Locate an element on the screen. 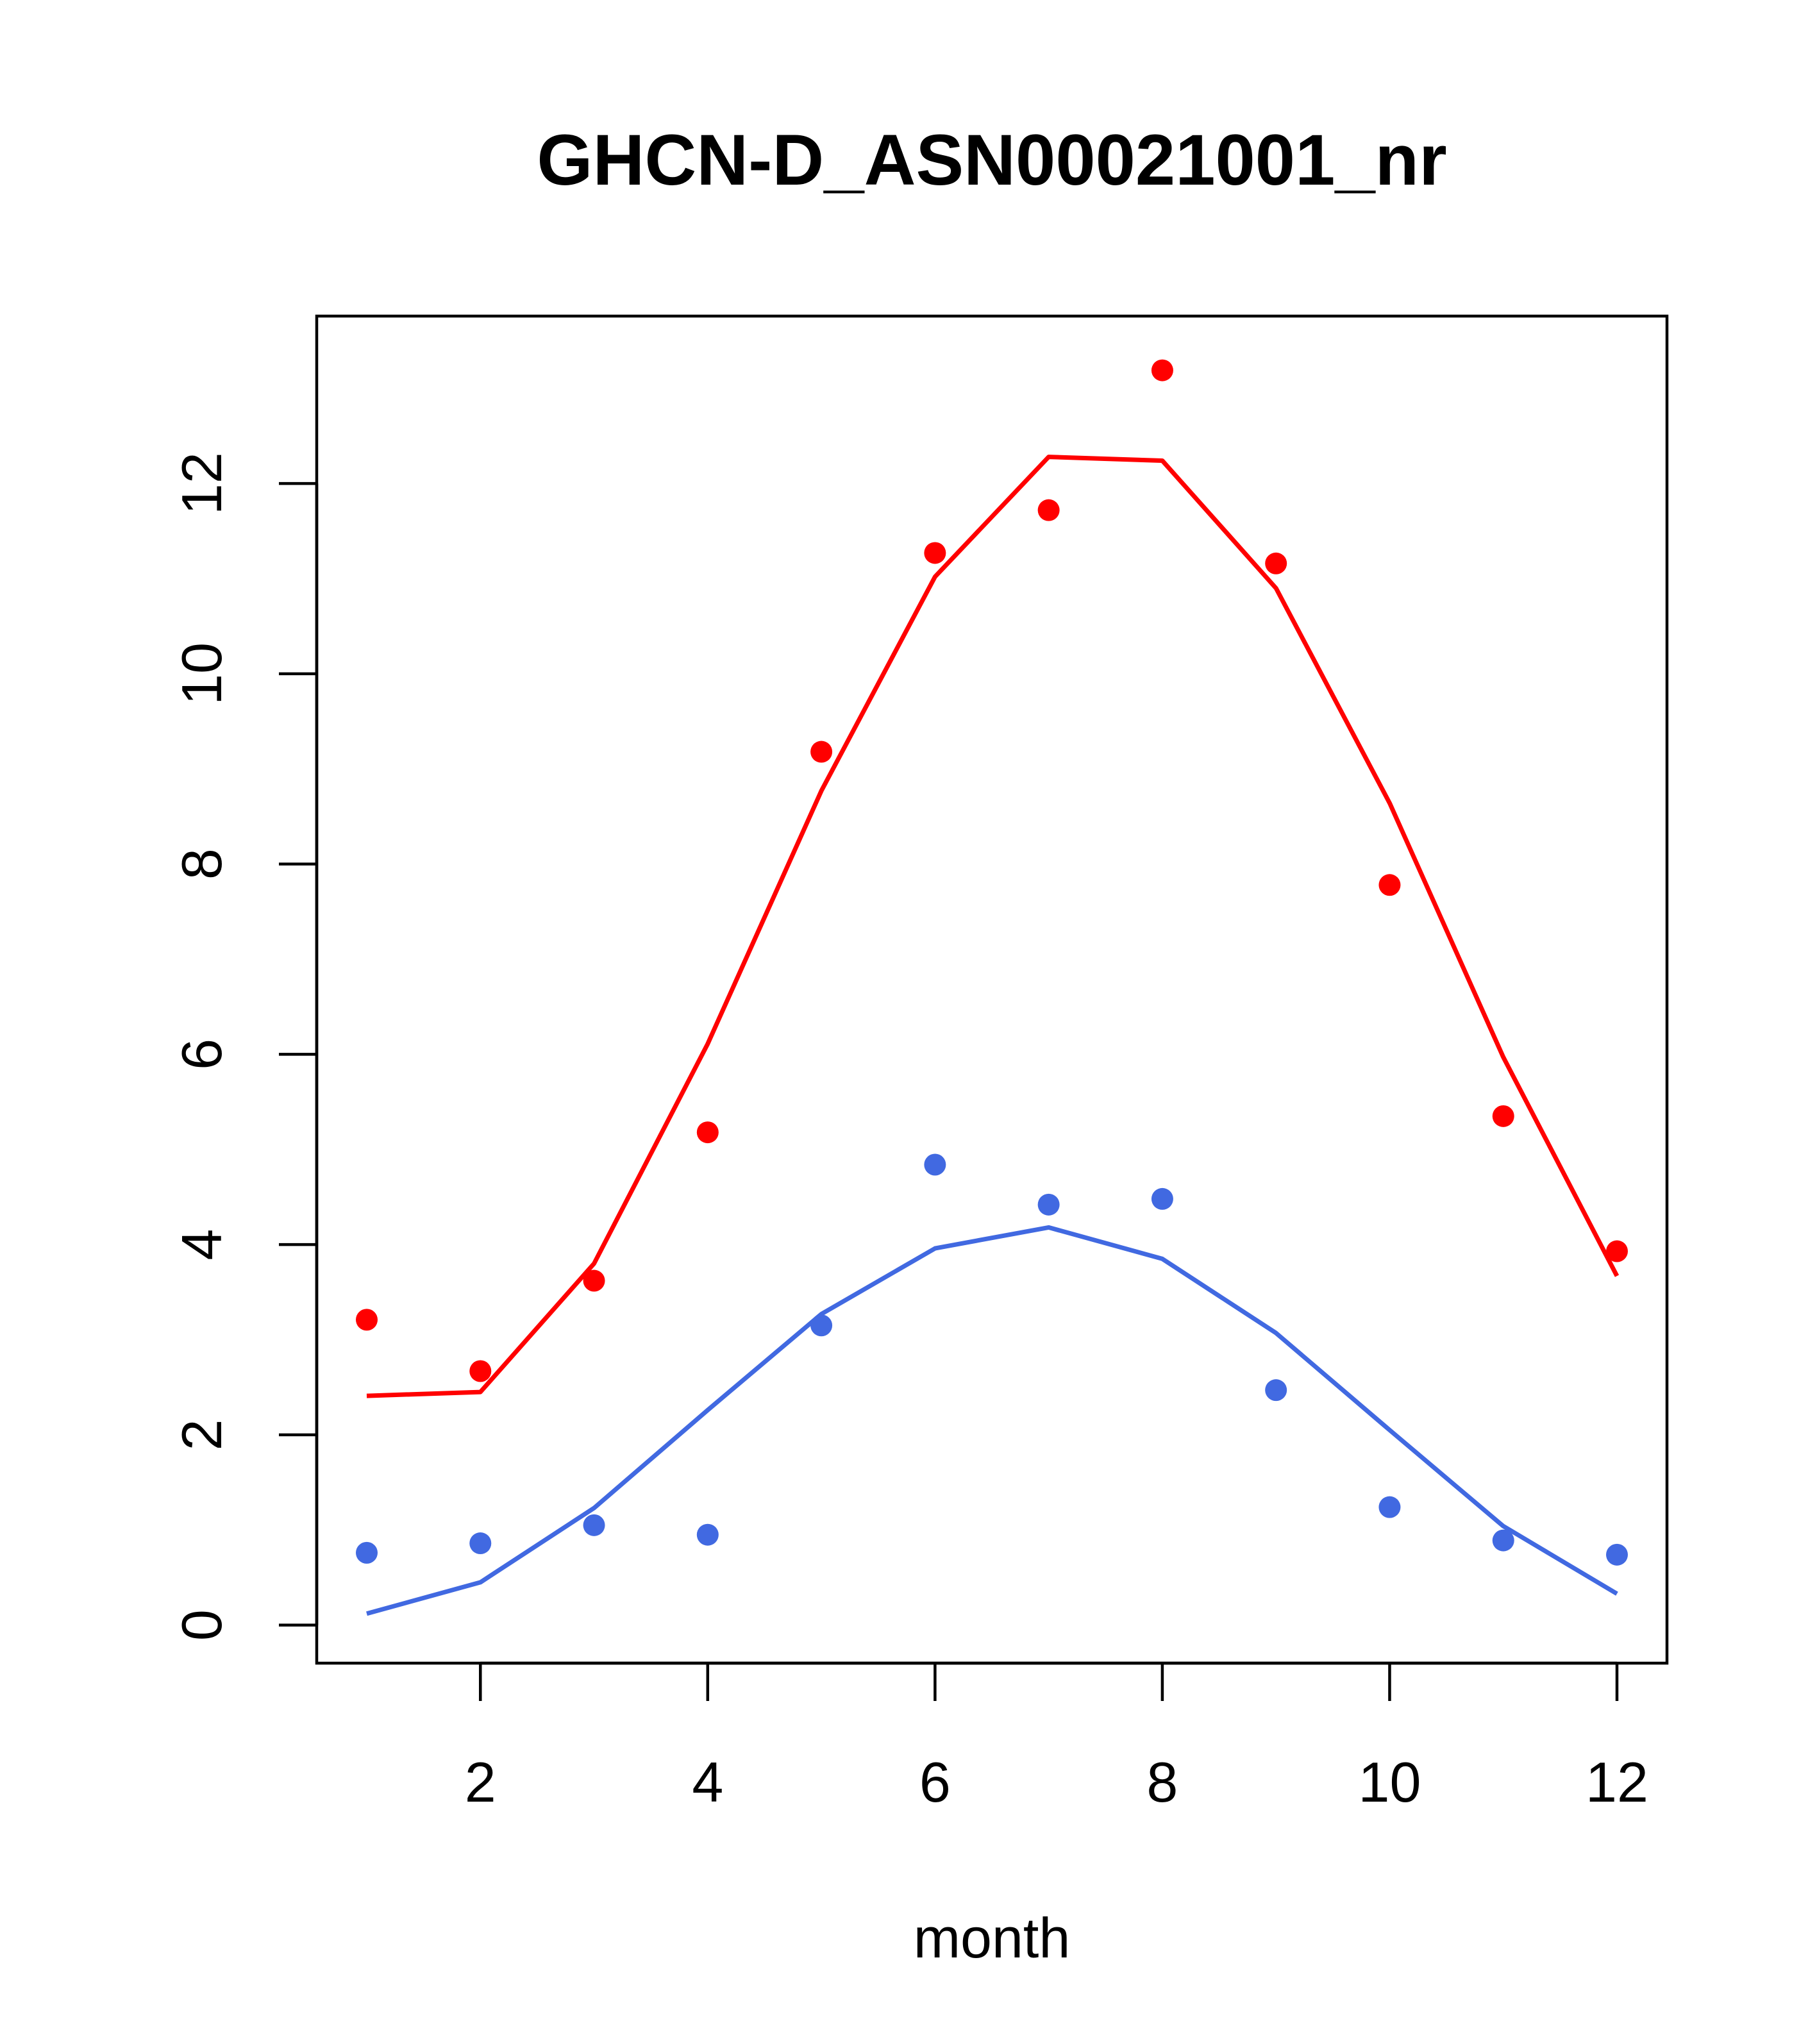 Image resolution: width=1817 pixels, height=2044 pixels. x-axis-label: month is located at coordinates (993, 1938).